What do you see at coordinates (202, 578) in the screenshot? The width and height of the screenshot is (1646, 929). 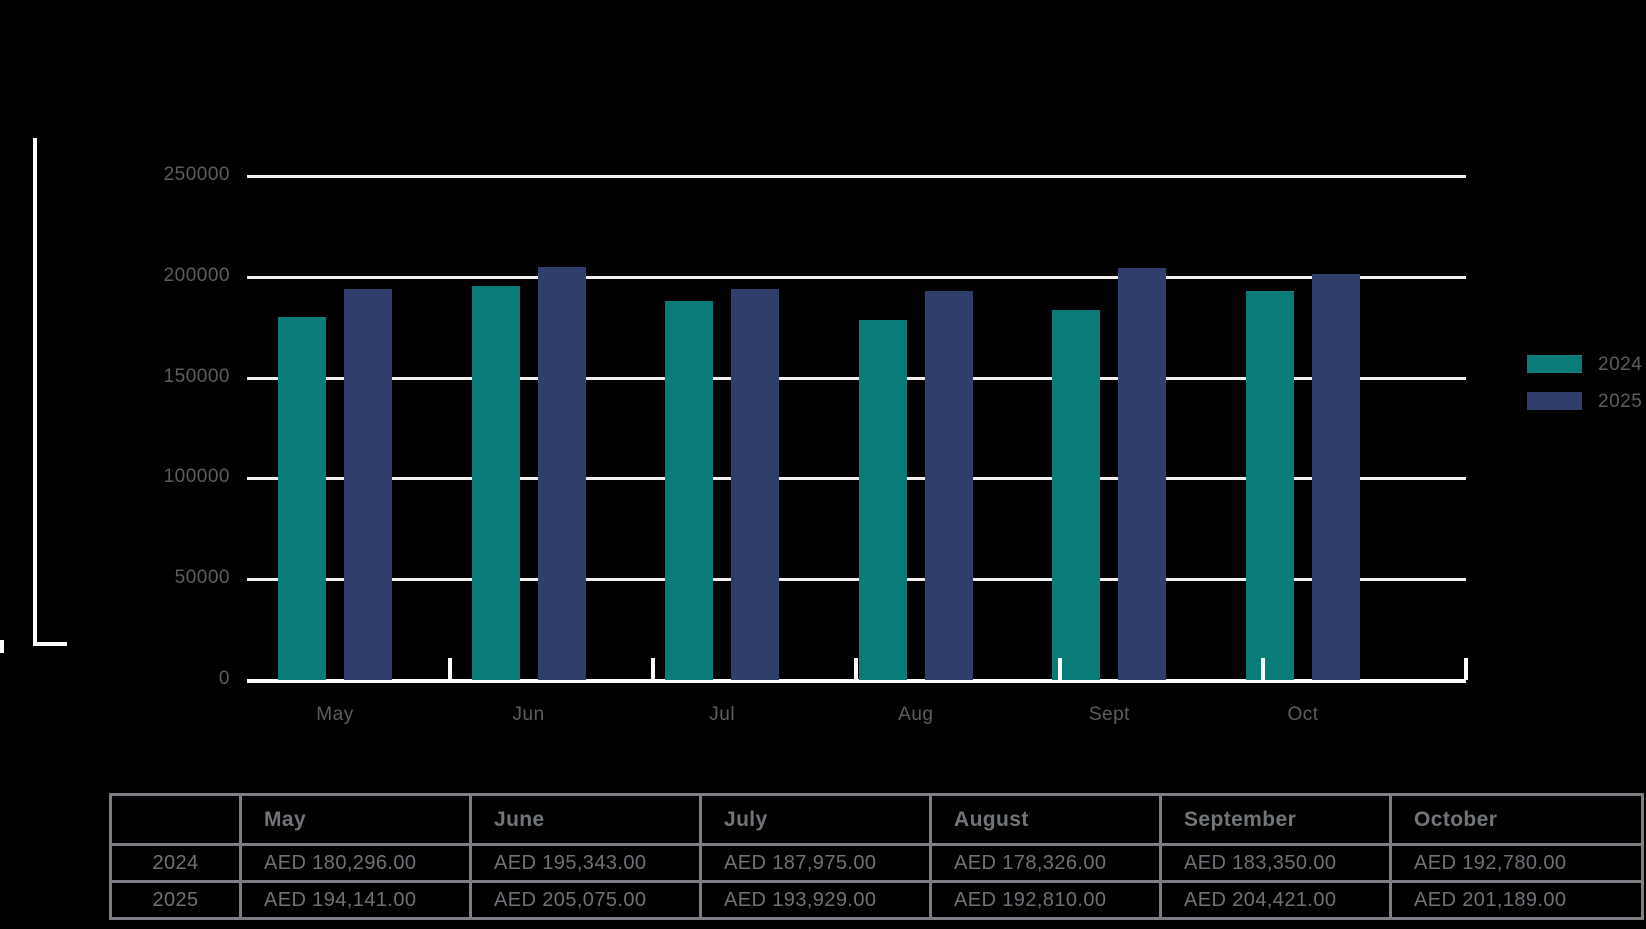 I see `y-axis-tick-label: 50000` at bounding box center [202, 578].